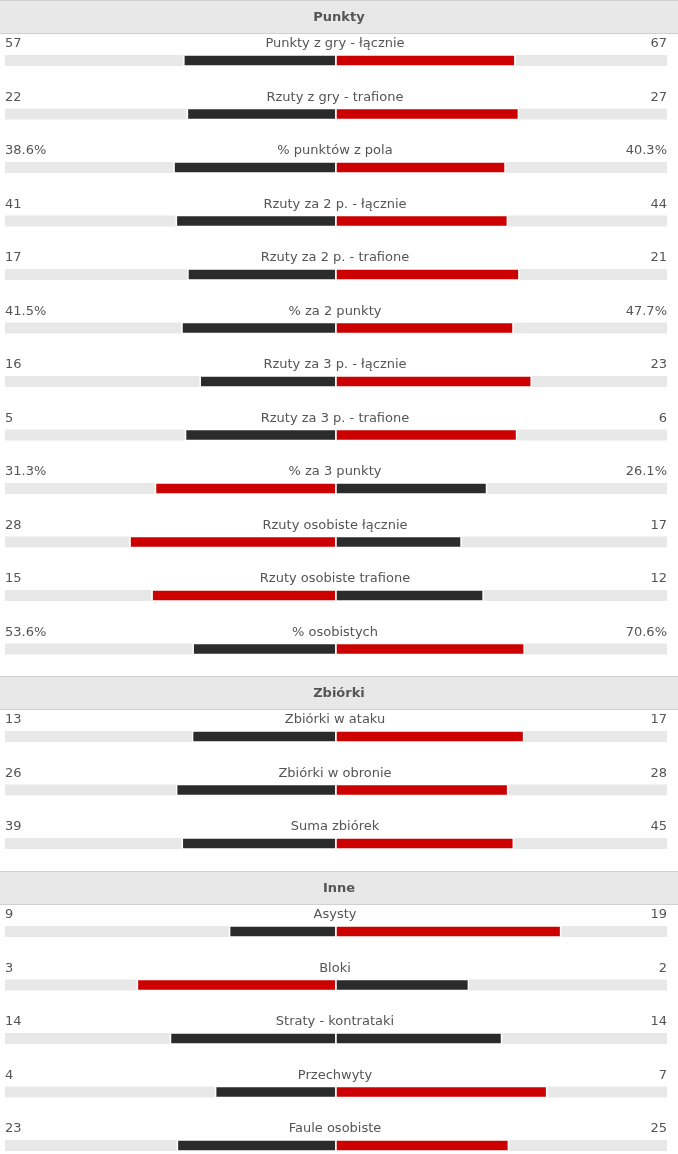  Describe the element at coordinates (335, 718) in the screenshot. I see `category-label: Zbiórki w ataku` at that location.